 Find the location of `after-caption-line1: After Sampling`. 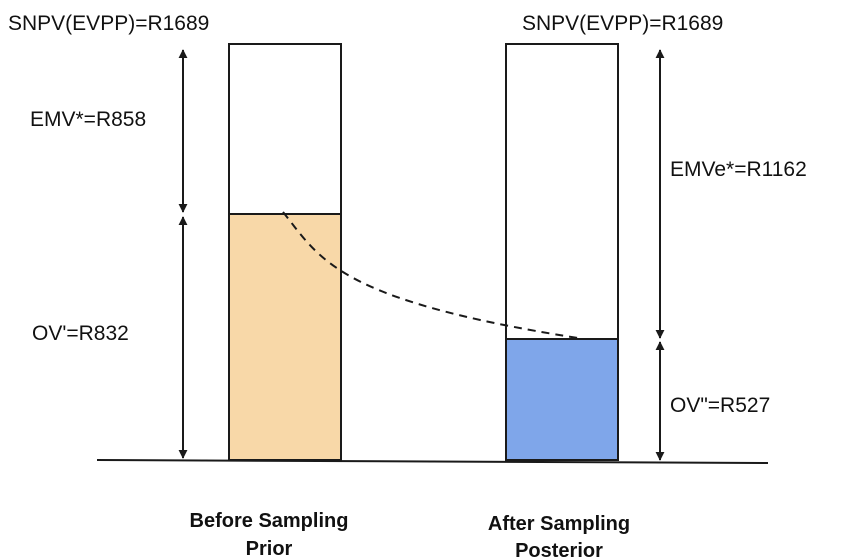

after-caption-line1: After Sampling is located at coordinates (559, 524).